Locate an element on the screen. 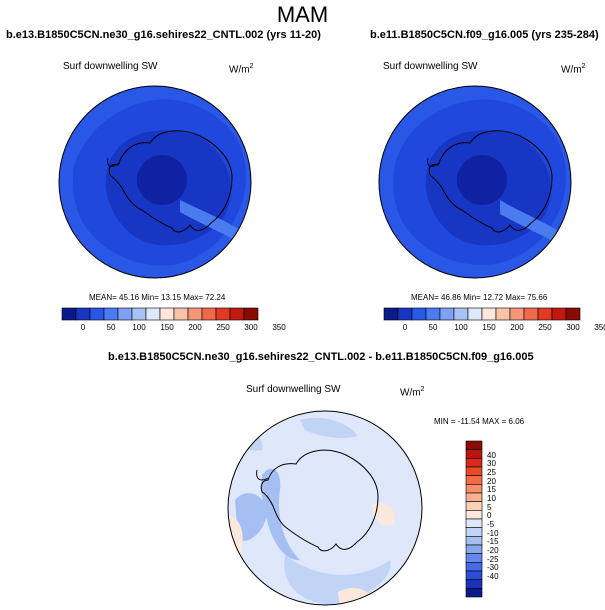 Image resolution: width=605 pixels, height=610 pixels. right-coastline is located at coordinates (490, 181).